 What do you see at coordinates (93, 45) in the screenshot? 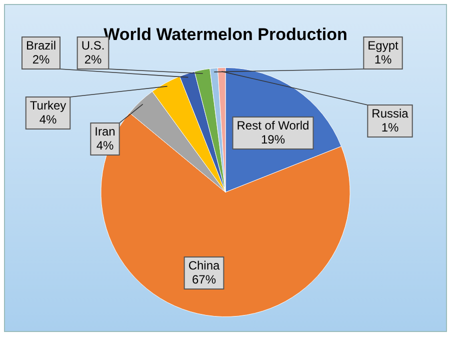
I see `slice-label: U.S.` at bounding box center [93, 45].